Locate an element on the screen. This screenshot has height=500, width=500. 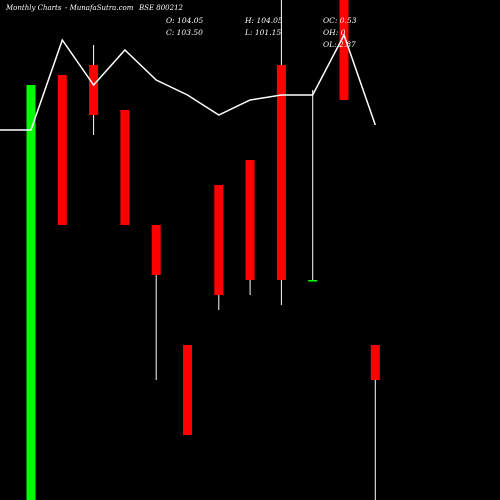
open-value: O: 104.05 is located at coordinates (185, 20).